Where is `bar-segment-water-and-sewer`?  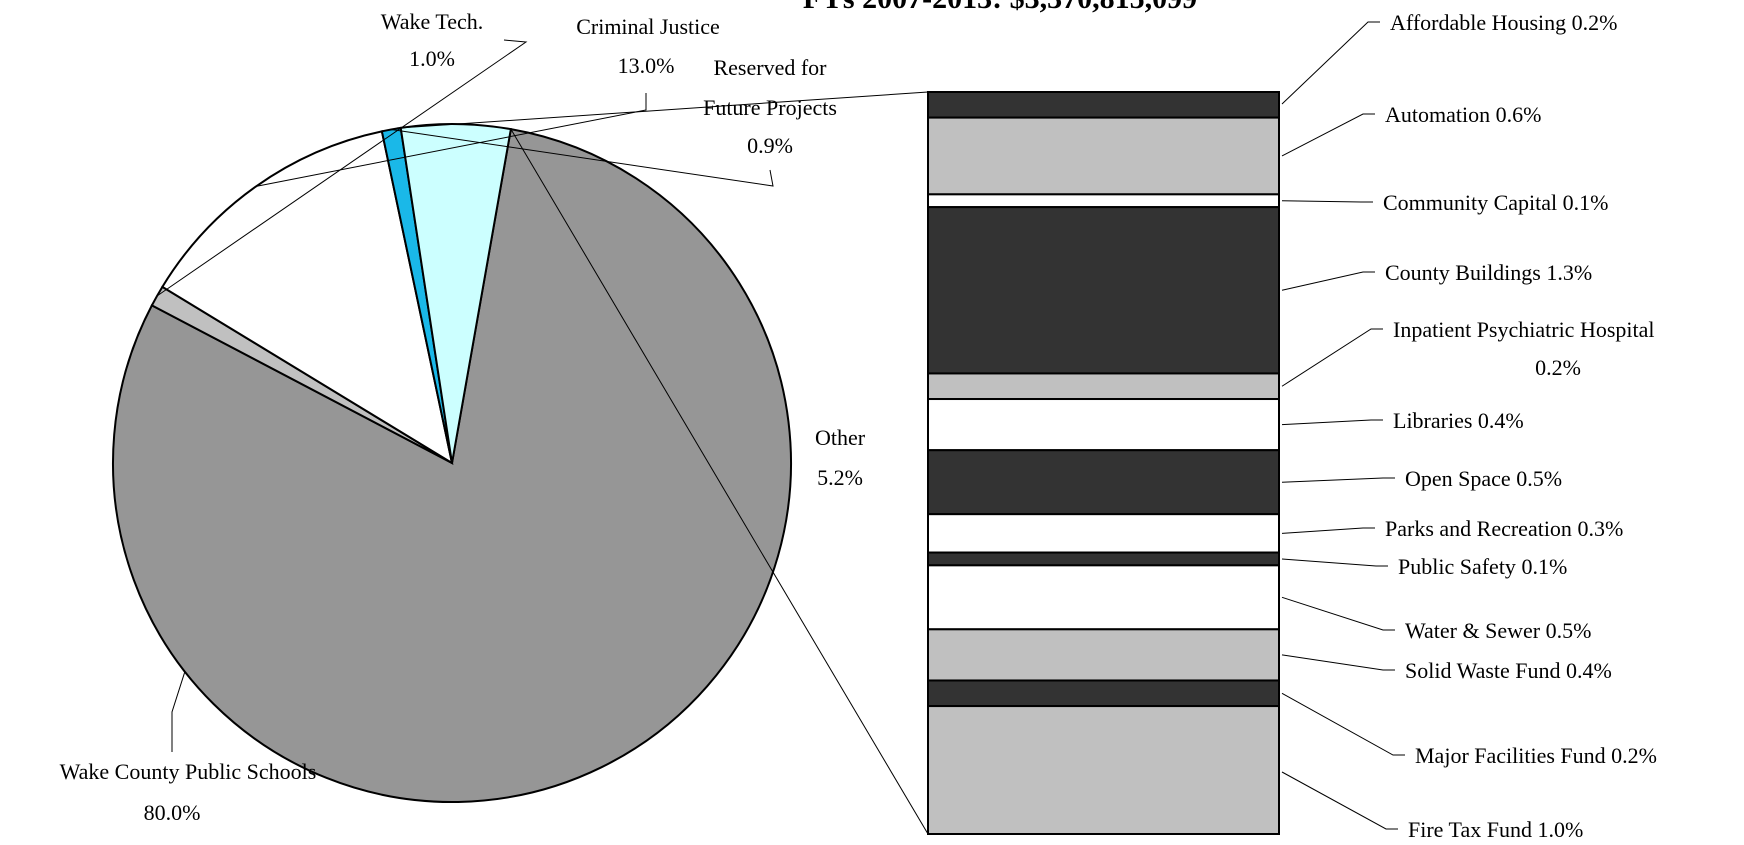
bar-segment-water-and-sewer is located at coordinates (1103, 597).